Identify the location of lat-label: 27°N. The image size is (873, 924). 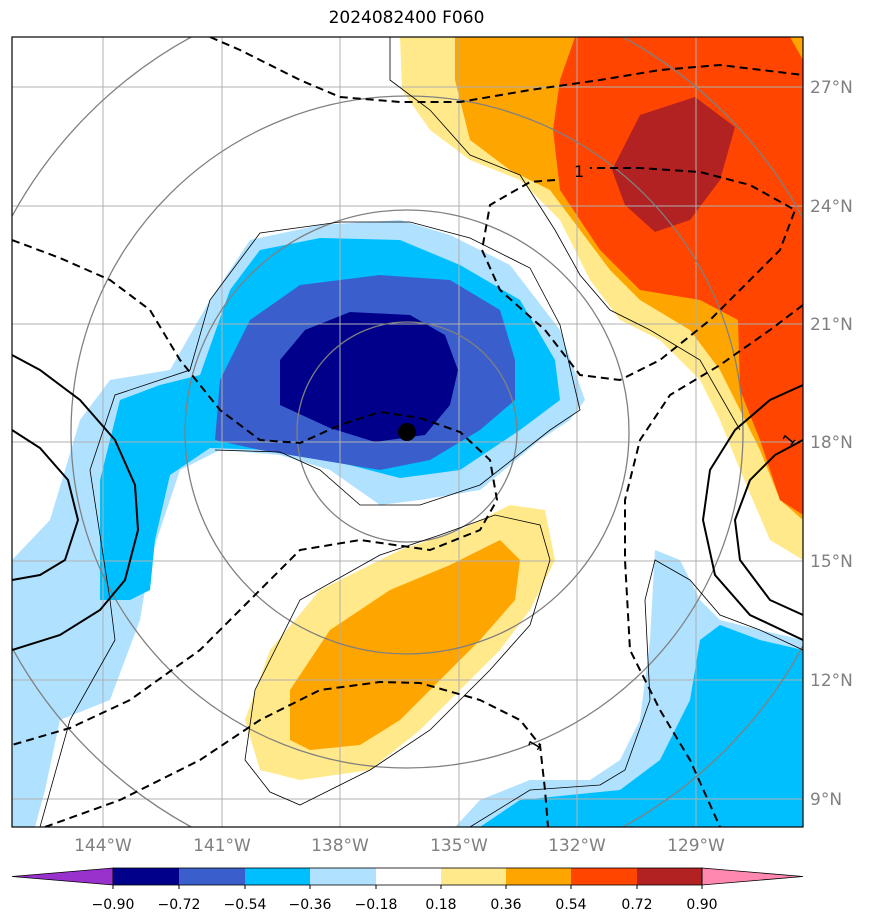
(831, 88).